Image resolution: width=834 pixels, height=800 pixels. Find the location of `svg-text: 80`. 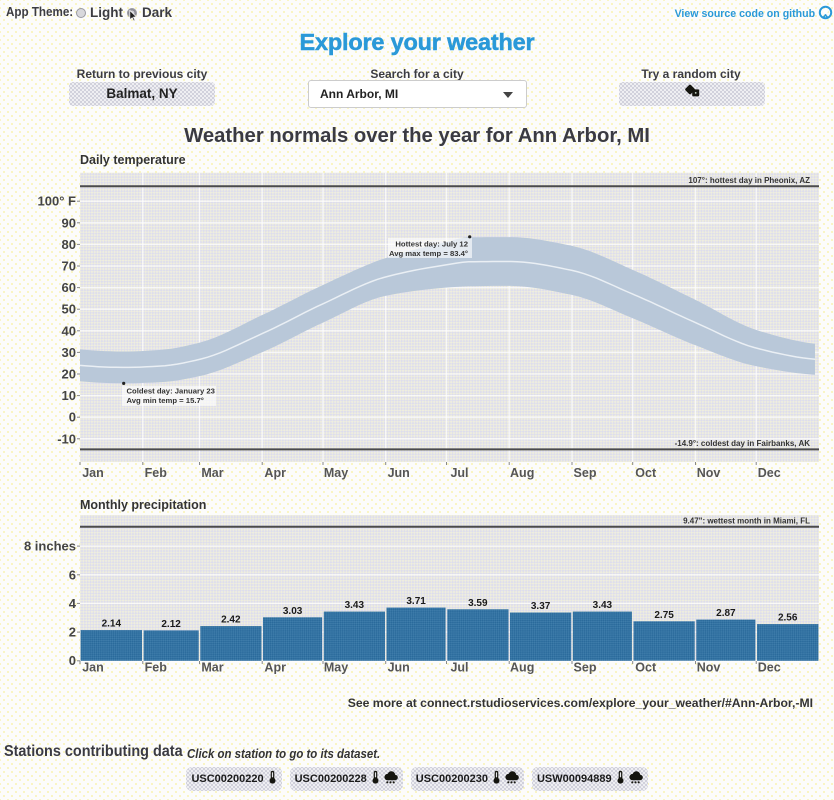

svg-text: 80 is located at coordinates (69, 244).